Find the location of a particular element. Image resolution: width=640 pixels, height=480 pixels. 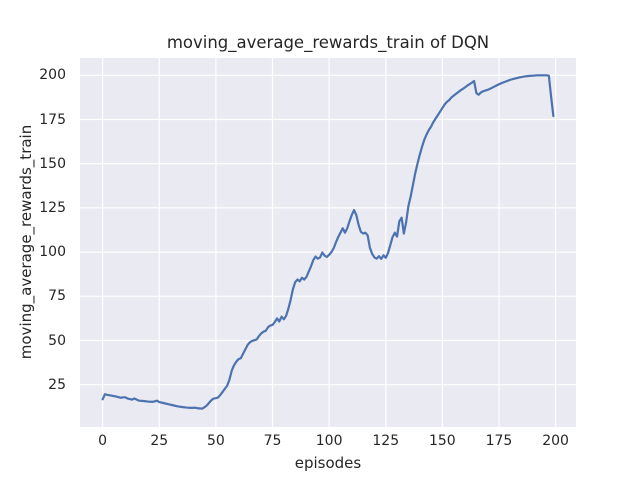

x-tick-label: 150 is located at coordinates (442, 441).